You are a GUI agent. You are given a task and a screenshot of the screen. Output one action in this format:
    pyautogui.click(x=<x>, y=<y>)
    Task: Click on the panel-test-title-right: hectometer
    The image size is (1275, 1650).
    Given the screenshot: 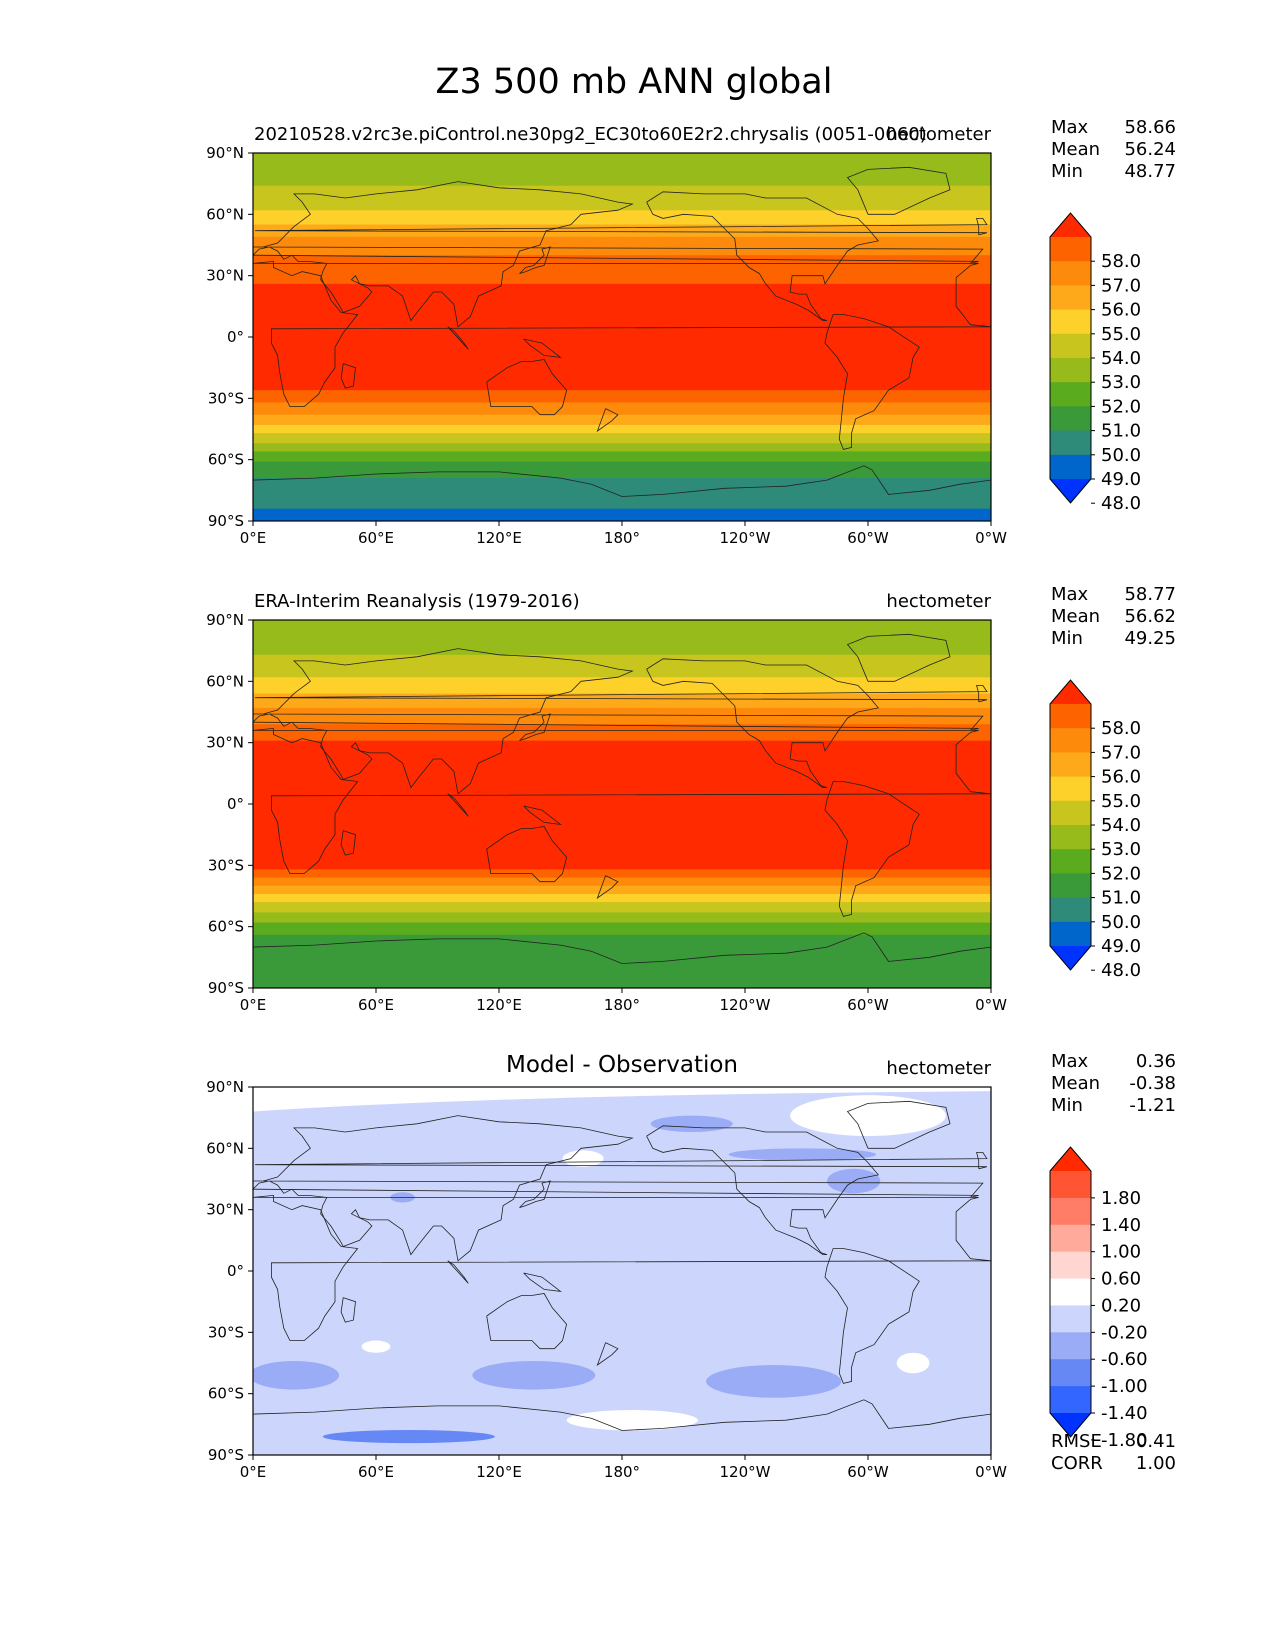 What is the action you would take?
    pyautogui.click(x=938, y=134)
    